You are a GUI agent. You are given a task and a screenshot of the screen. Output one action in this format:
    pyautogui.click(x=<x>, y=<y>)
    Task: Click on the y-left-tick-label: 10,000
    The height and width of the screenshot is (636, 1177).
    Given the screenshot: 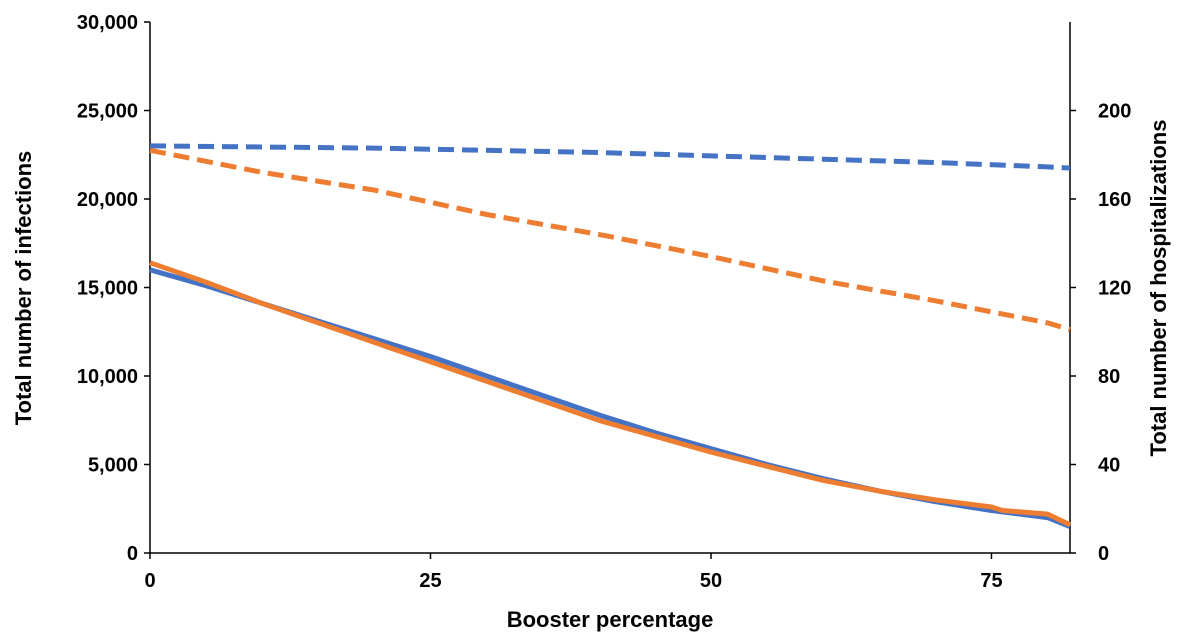 What is the action you would take?
    pyautogui.click(x=107, y=377)
    